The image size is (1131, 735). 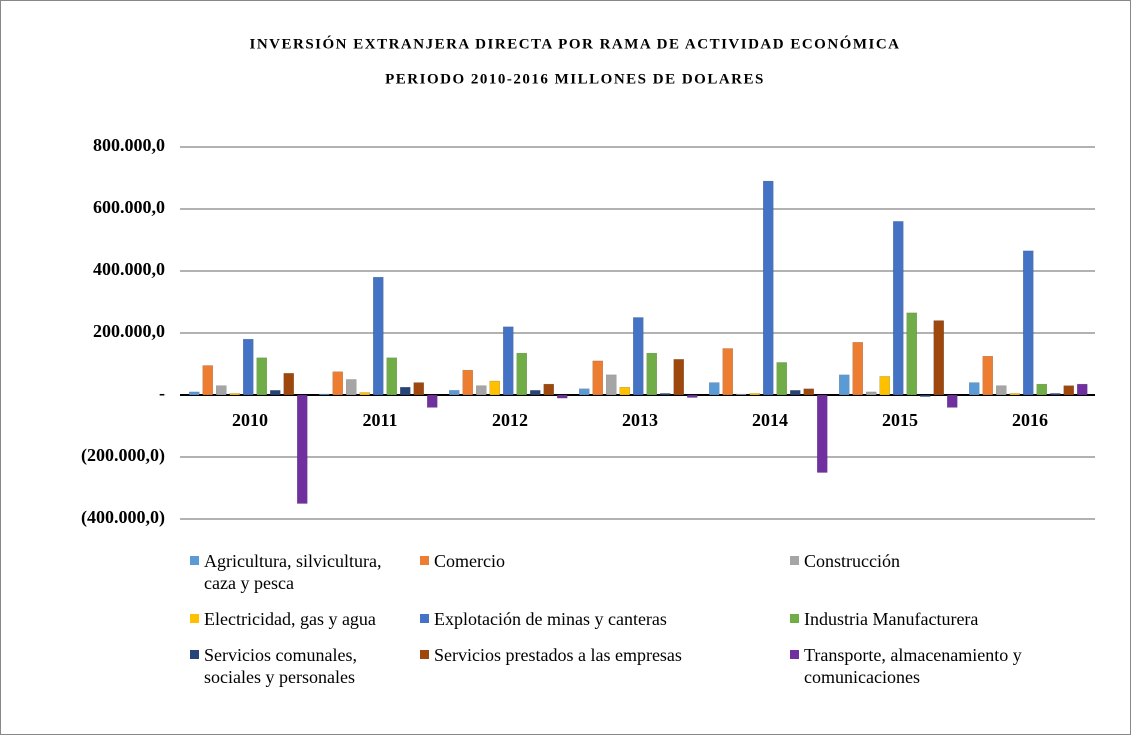 What do you see at coordinates (129, 269) in the screenshot?
I see `y-tick-label: 400.000,0` at bounding box center [129, 269].